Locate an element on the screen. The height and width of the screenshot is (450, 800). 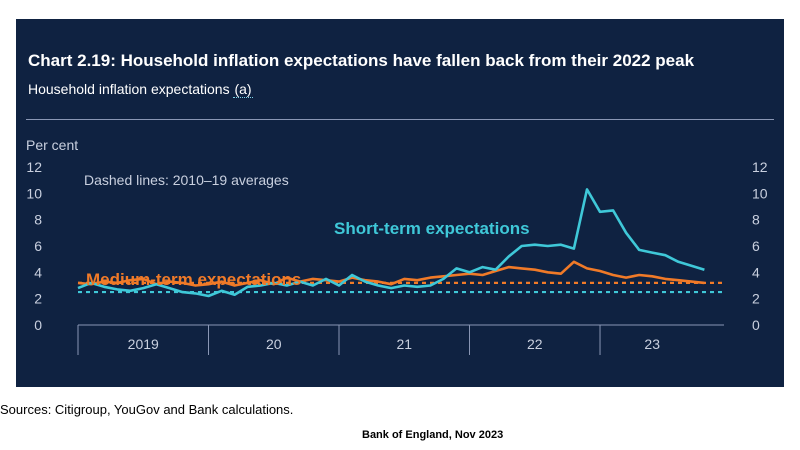
x-tick-label: 23 is located at coordinates (652, 344).